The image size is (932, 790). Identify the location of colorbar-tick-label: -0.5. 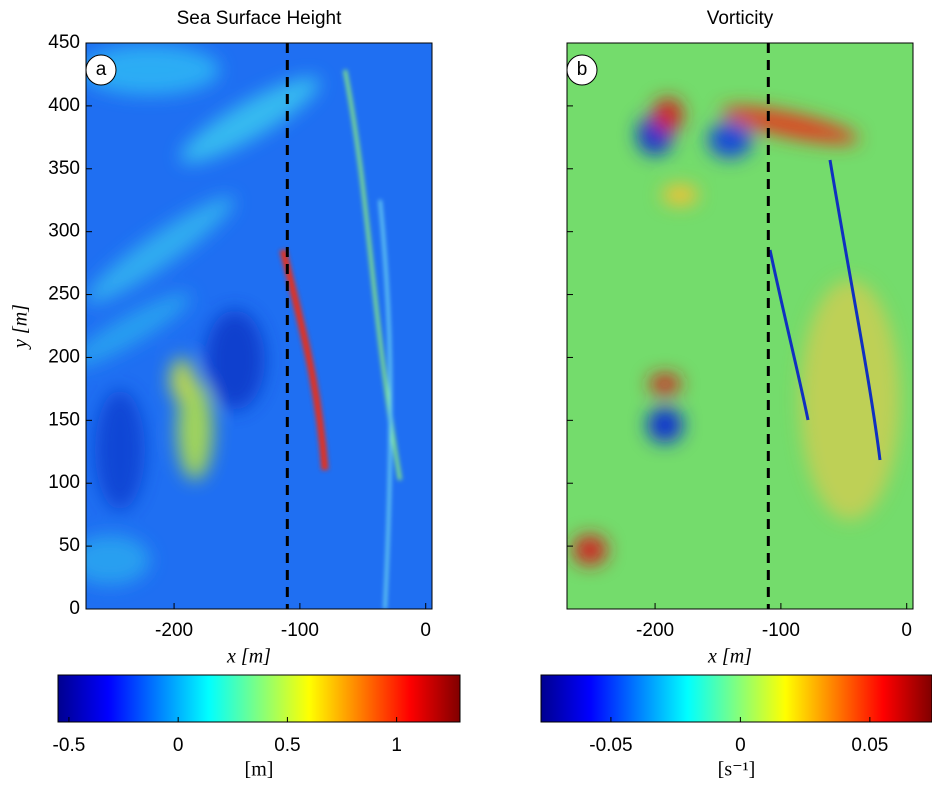
(69, 745).